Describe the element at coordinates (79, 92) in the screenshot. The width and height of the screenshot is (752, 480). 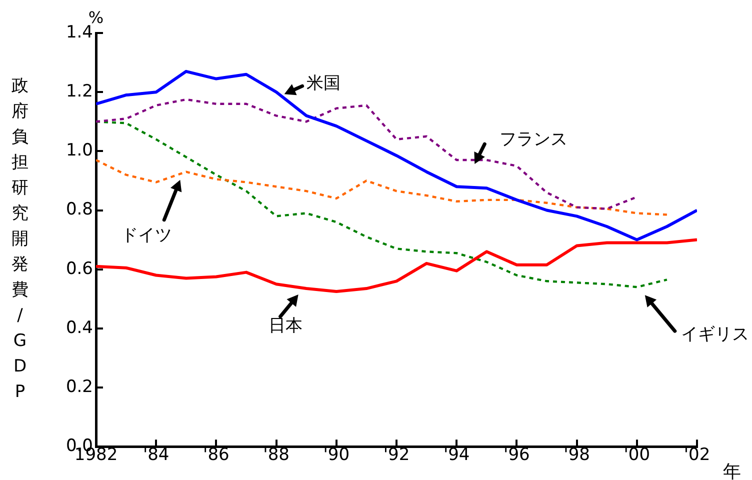
I see `y-tick-label: 1.2` at that location.